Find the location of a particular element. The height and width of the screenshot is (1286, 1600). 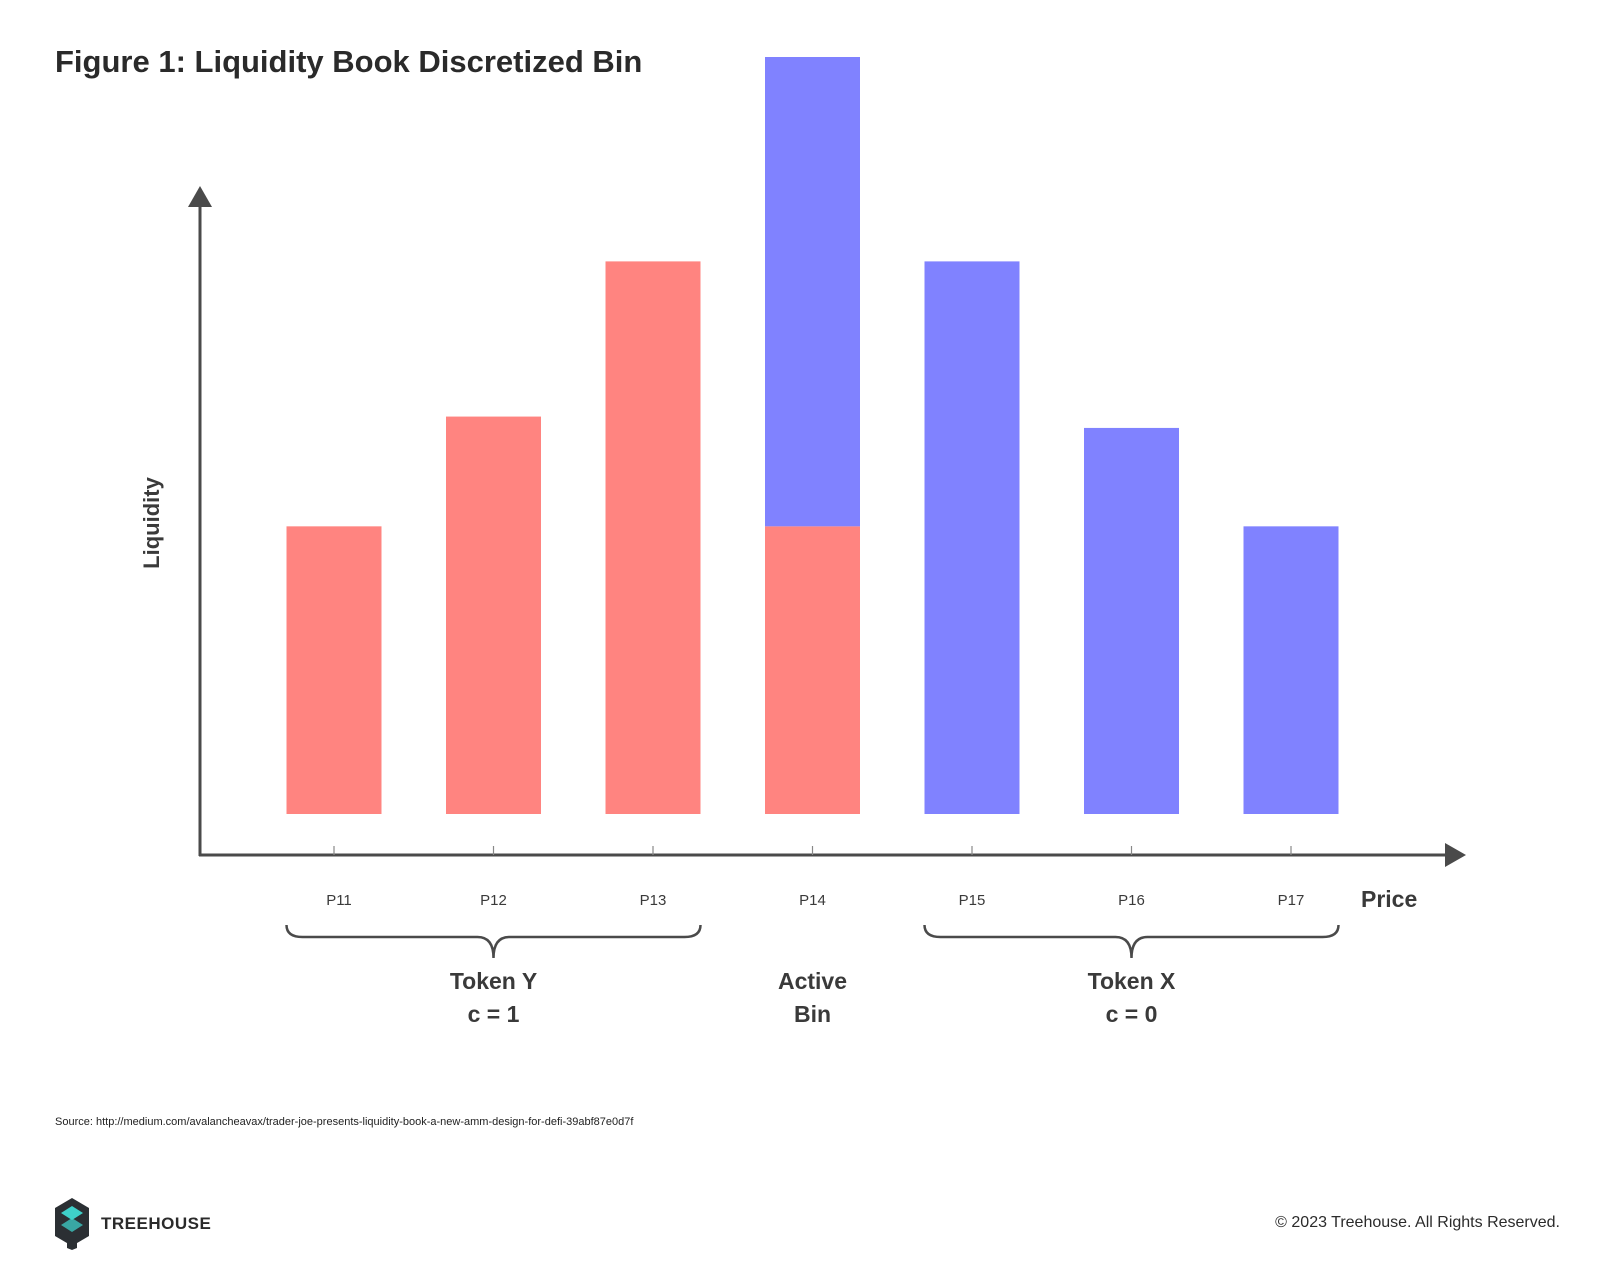

bar-token-x-p17 is located at coordinates (1291, 670).